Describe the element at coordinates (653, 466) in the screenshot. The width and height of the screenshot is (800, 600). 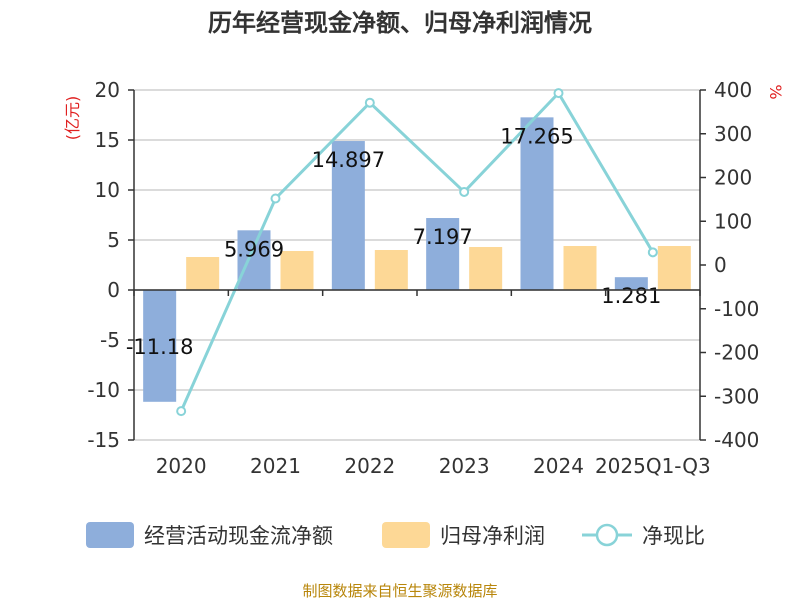
I see `x-tick-label: 2025Q1-Q3` at that location.